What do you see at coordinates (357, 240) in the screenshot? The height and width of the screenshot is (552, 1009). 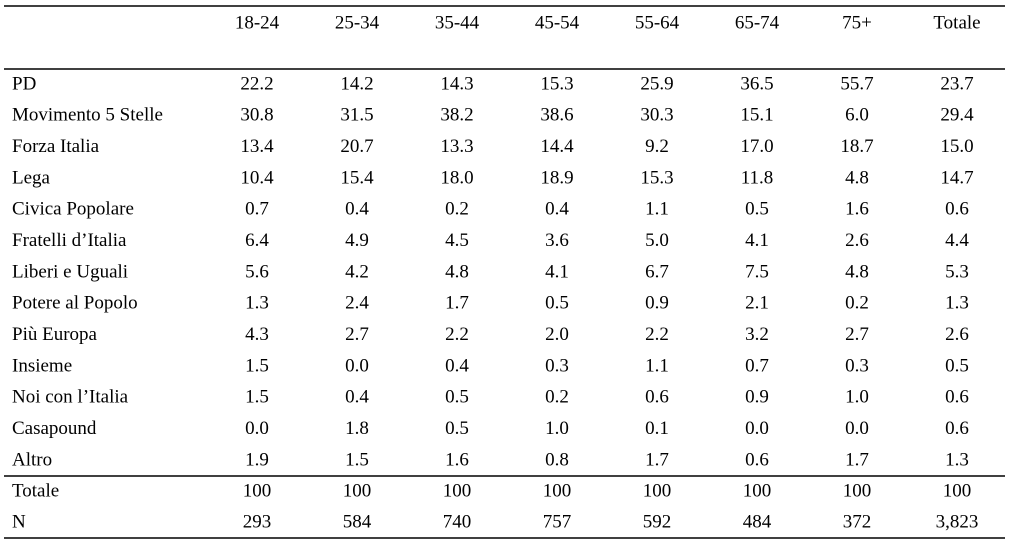 I see `cell: 4.9` at bounding box center [357, 240].